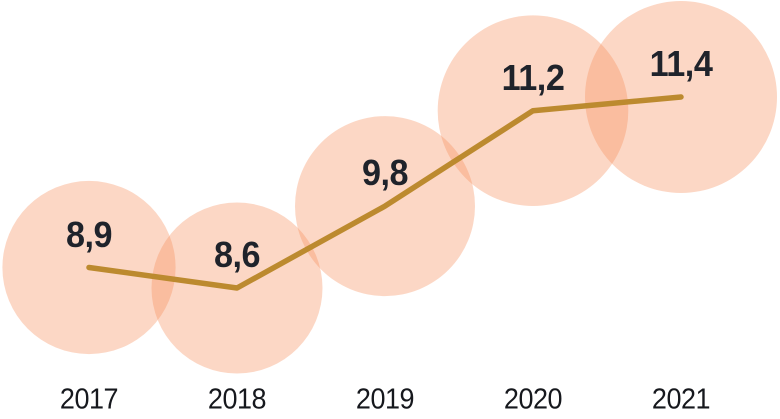 Image resolution: width=780 pixels, height=419 pixels. What do you see at coordinates (89, 399) in the screenshot?
I see `year-label-2017: 2017` at bounding box center [89, 399].